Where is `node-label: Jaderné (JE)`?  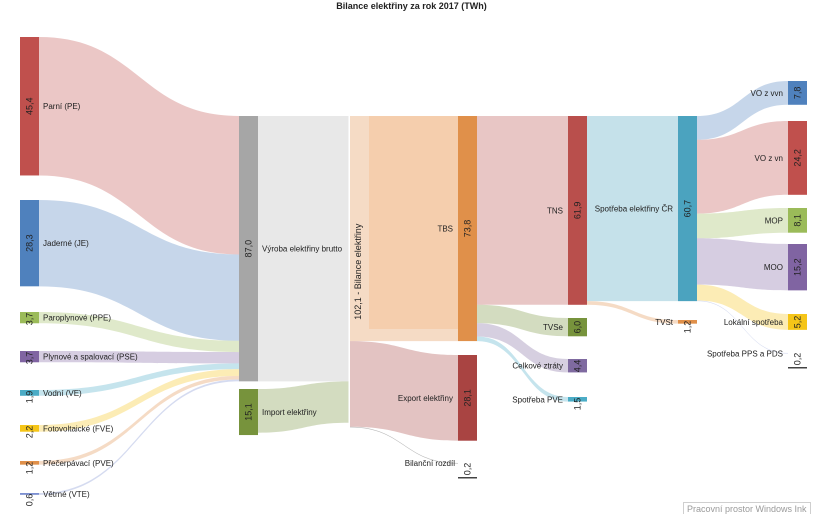
node-label: Jaderné (JE) is located at coordinates (66, 243).